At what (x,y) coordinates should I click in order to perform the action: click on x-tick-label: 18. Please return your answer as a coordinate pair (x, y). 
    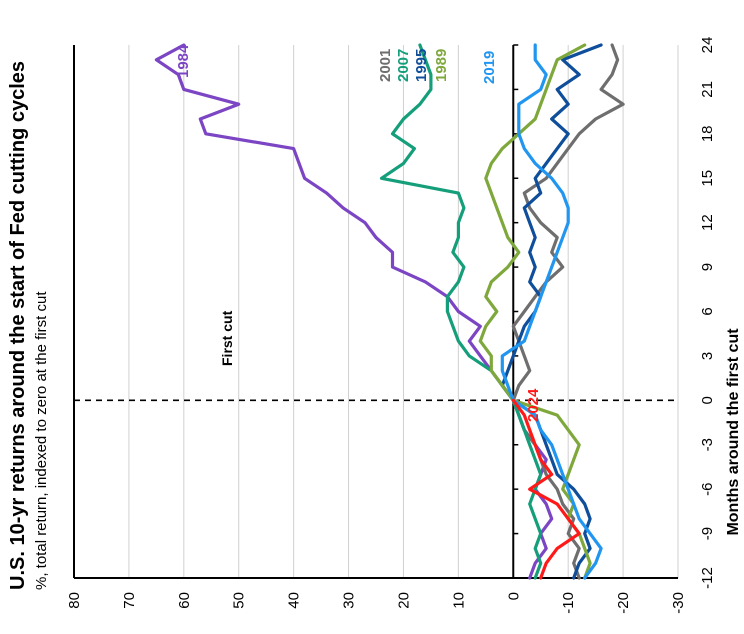
    Looking at the image, I should click on (707, 133).